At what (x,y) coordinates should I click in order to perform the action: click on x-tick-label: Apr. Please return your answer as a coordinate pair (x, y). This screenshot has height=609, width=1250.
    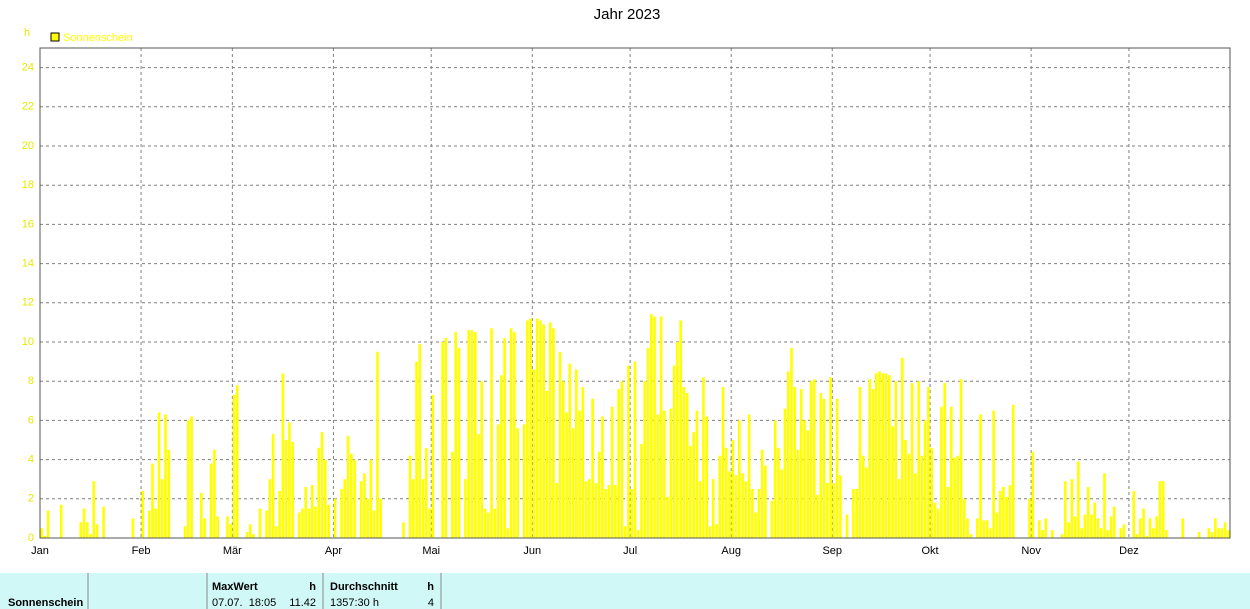
    Looking at the image, I should click on (333, 551).